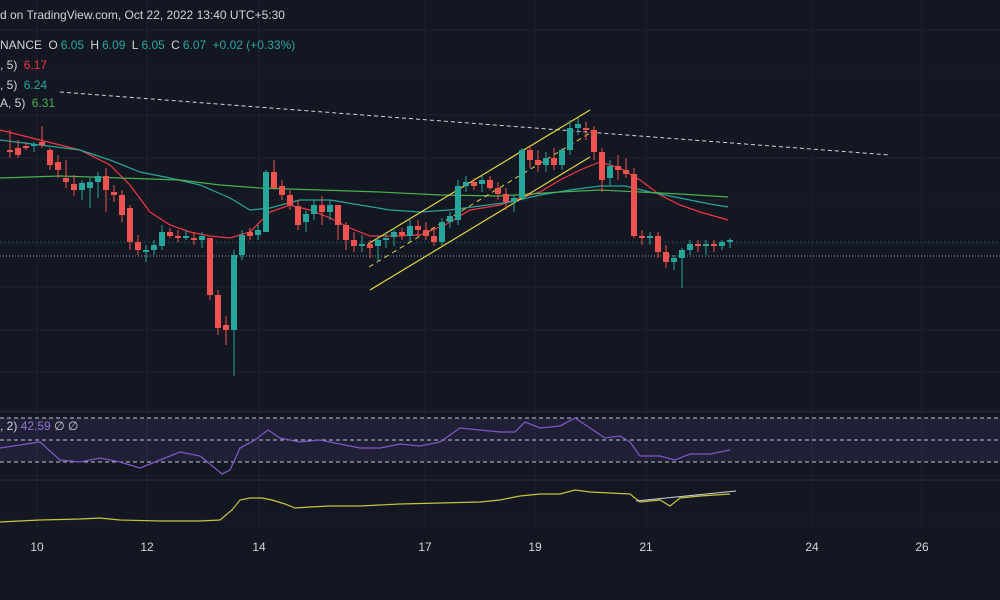  I want to click on channel-upper, so click(479, 177).